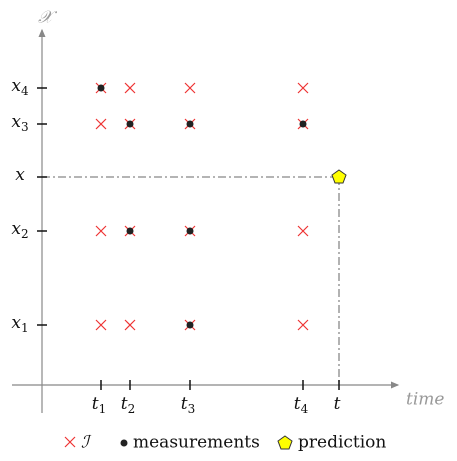 This screenshot has width=457, height=461. I want to click on legend-label: measurements, so click(196, 443).